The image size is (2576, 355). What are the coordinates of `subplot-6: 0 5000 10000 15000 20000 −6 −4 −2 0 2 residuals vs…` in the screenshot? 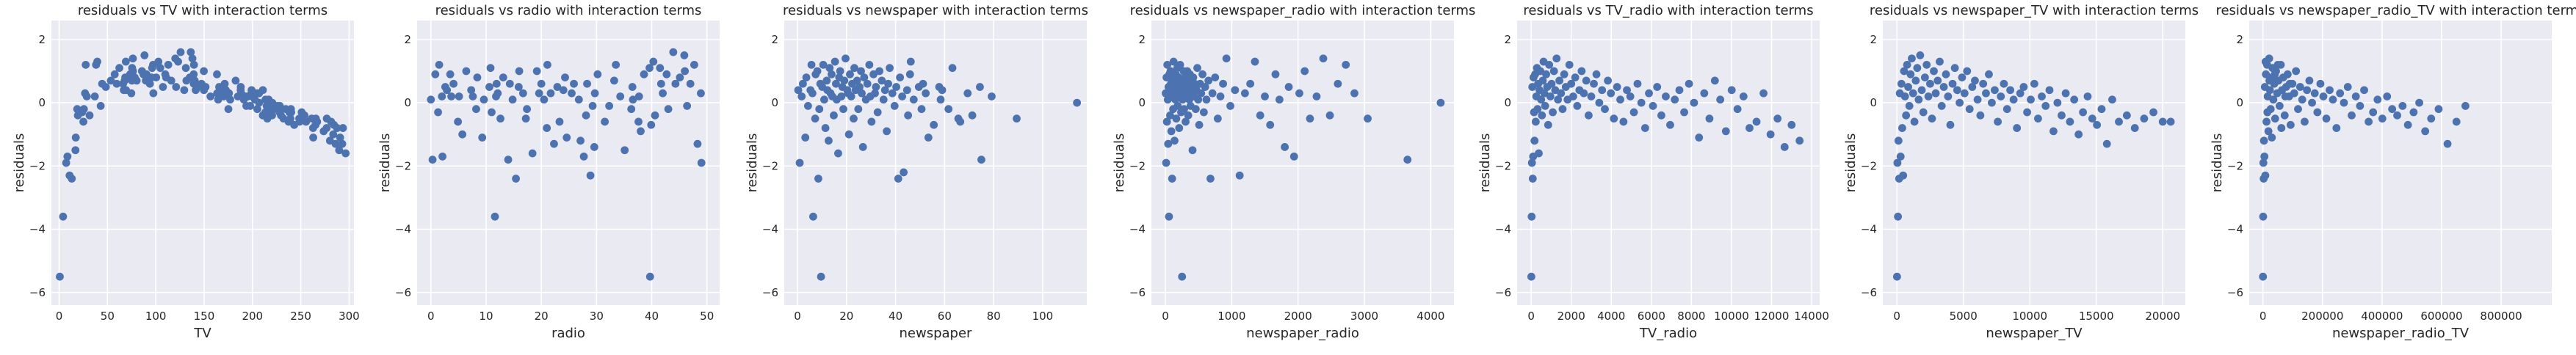 It's located at (2021, 172).